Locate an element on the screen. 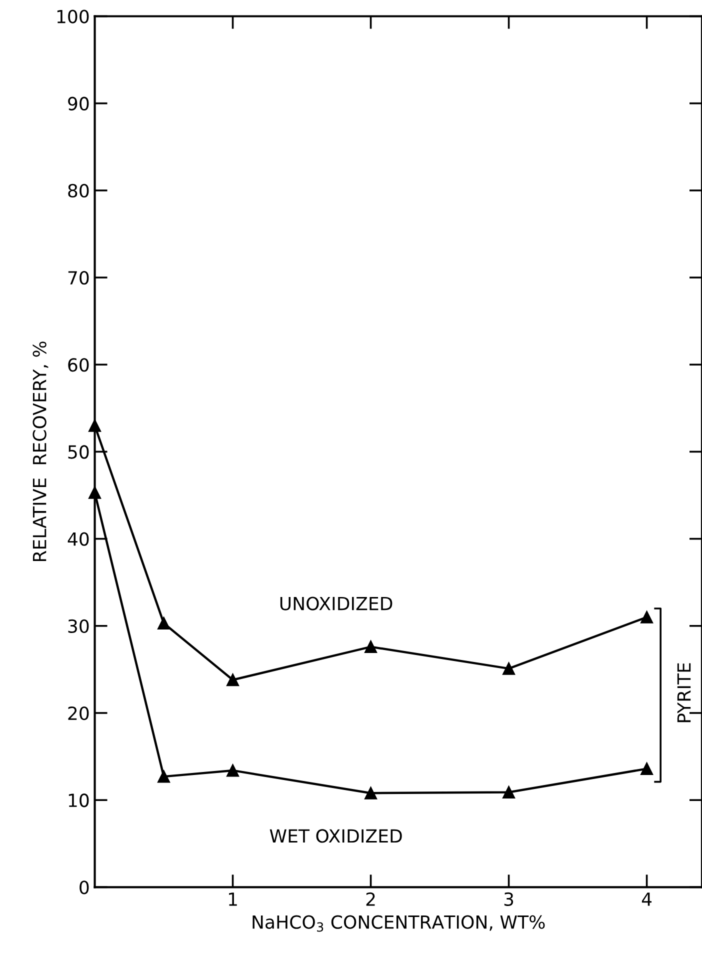  y-tick-label: 30 is located at coordinates (78, 626).